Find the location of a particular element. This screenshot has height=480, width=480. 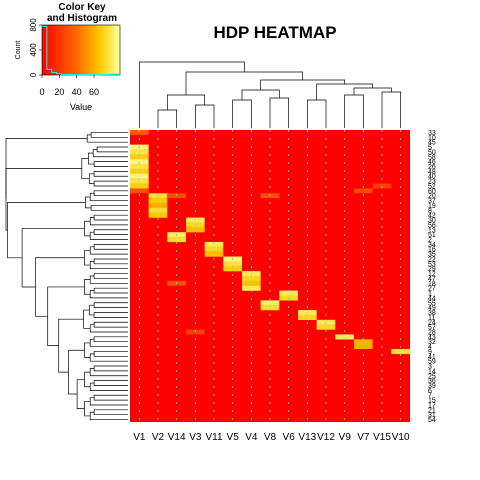

row-label: 46 is located at coordinates (432, 162).